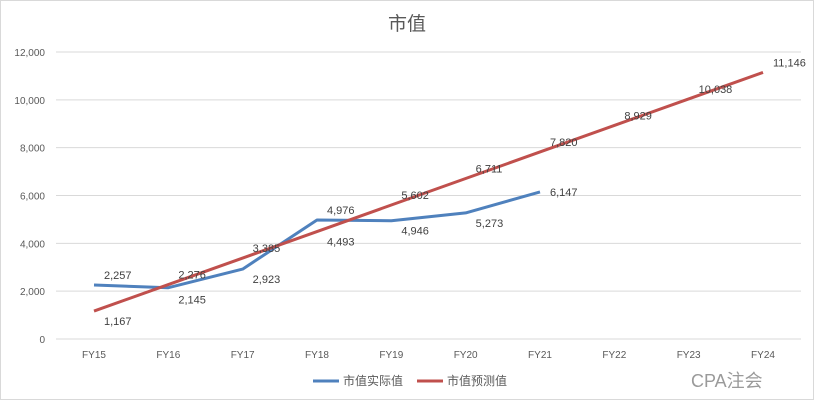 This screenshot has height=400, width=814. I want to click on data-label: 4,976, so click(341, 211).